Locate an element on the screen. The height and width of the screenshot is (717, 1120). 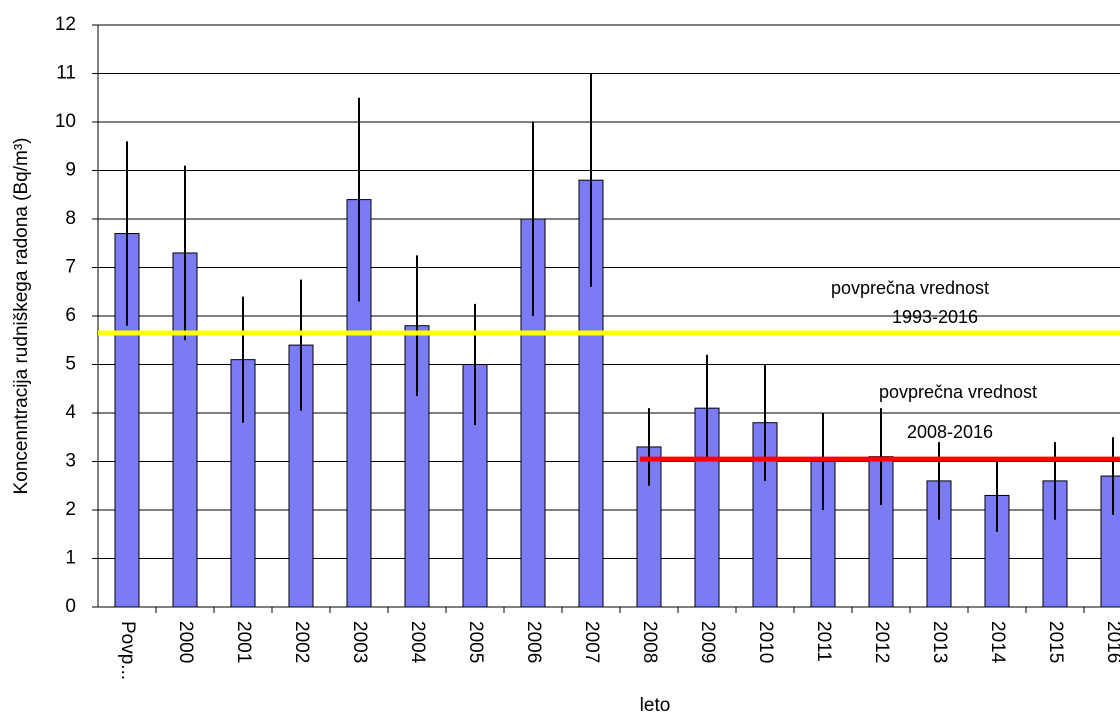
y-tick-label: 7 is located at coordinates (70, 267).